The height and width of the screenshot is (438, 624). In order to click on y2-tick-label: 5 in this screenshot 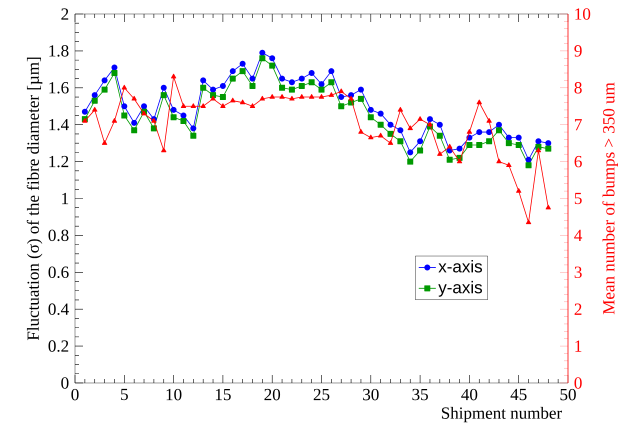, I will do `click(578, 198)`.